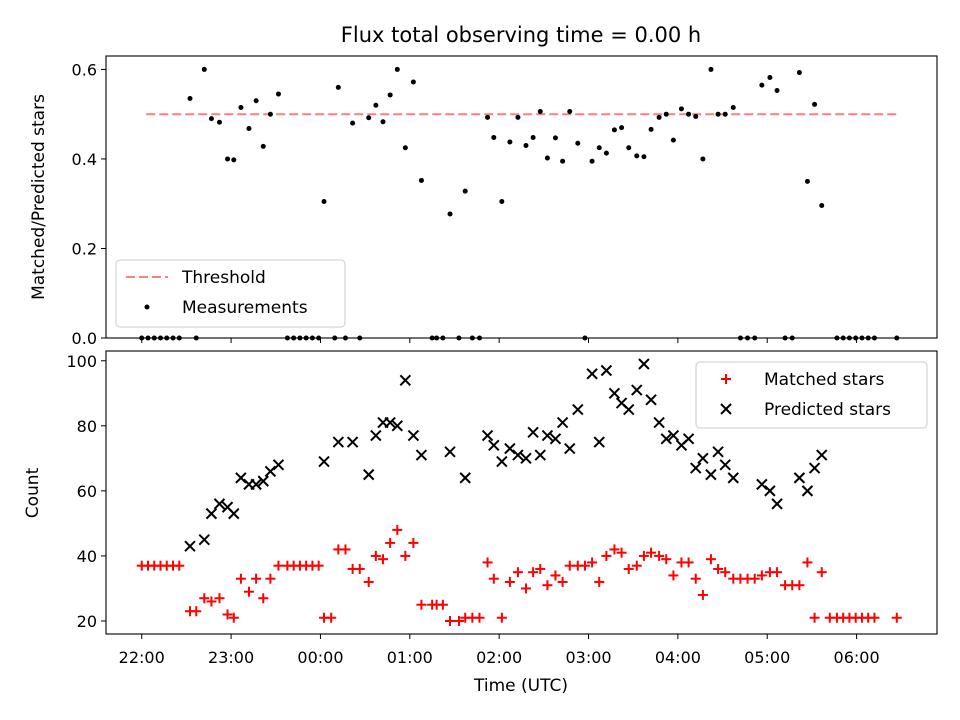 The image size is (960, 720). Describe the element at coordinates (84, 69) in the screenshot. I see `top-y-tick-label: 0.6` at that location.